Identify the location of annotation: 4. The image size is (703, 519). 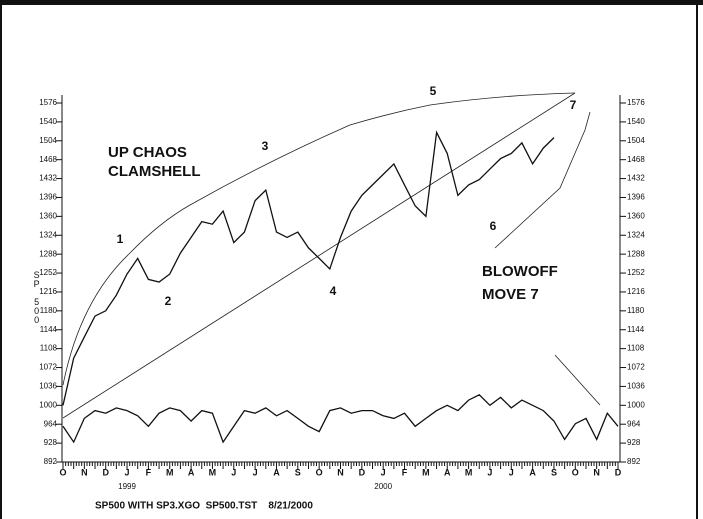
(333, 291).